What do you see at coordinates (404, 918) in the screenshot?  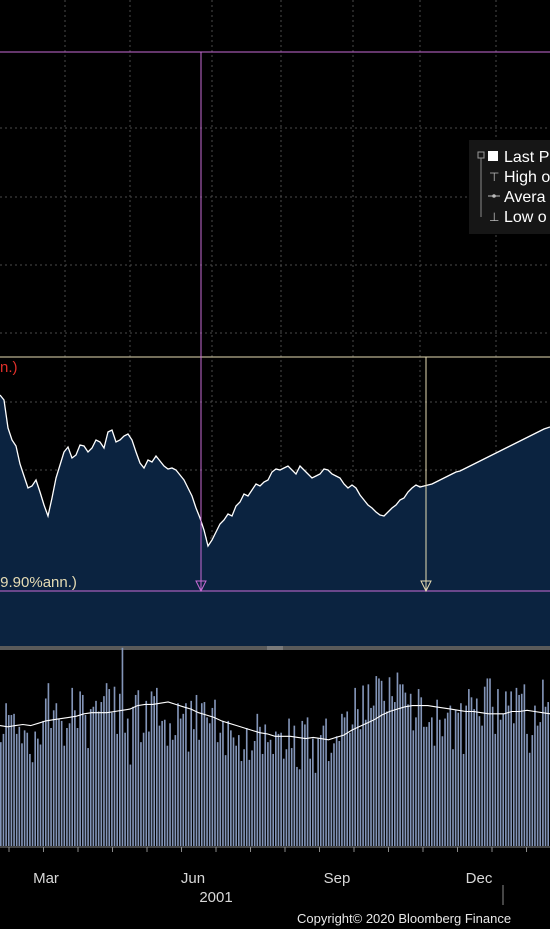 I see `copyright-text: Copyright© 2020 Bloomberg Finance` at bounding box center [404, 918].